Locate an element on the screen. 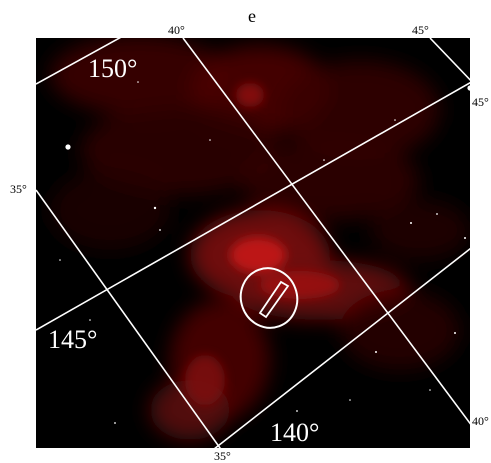 The image size is (491, 463). label-140: 140° is located at coordinates (294, 432).